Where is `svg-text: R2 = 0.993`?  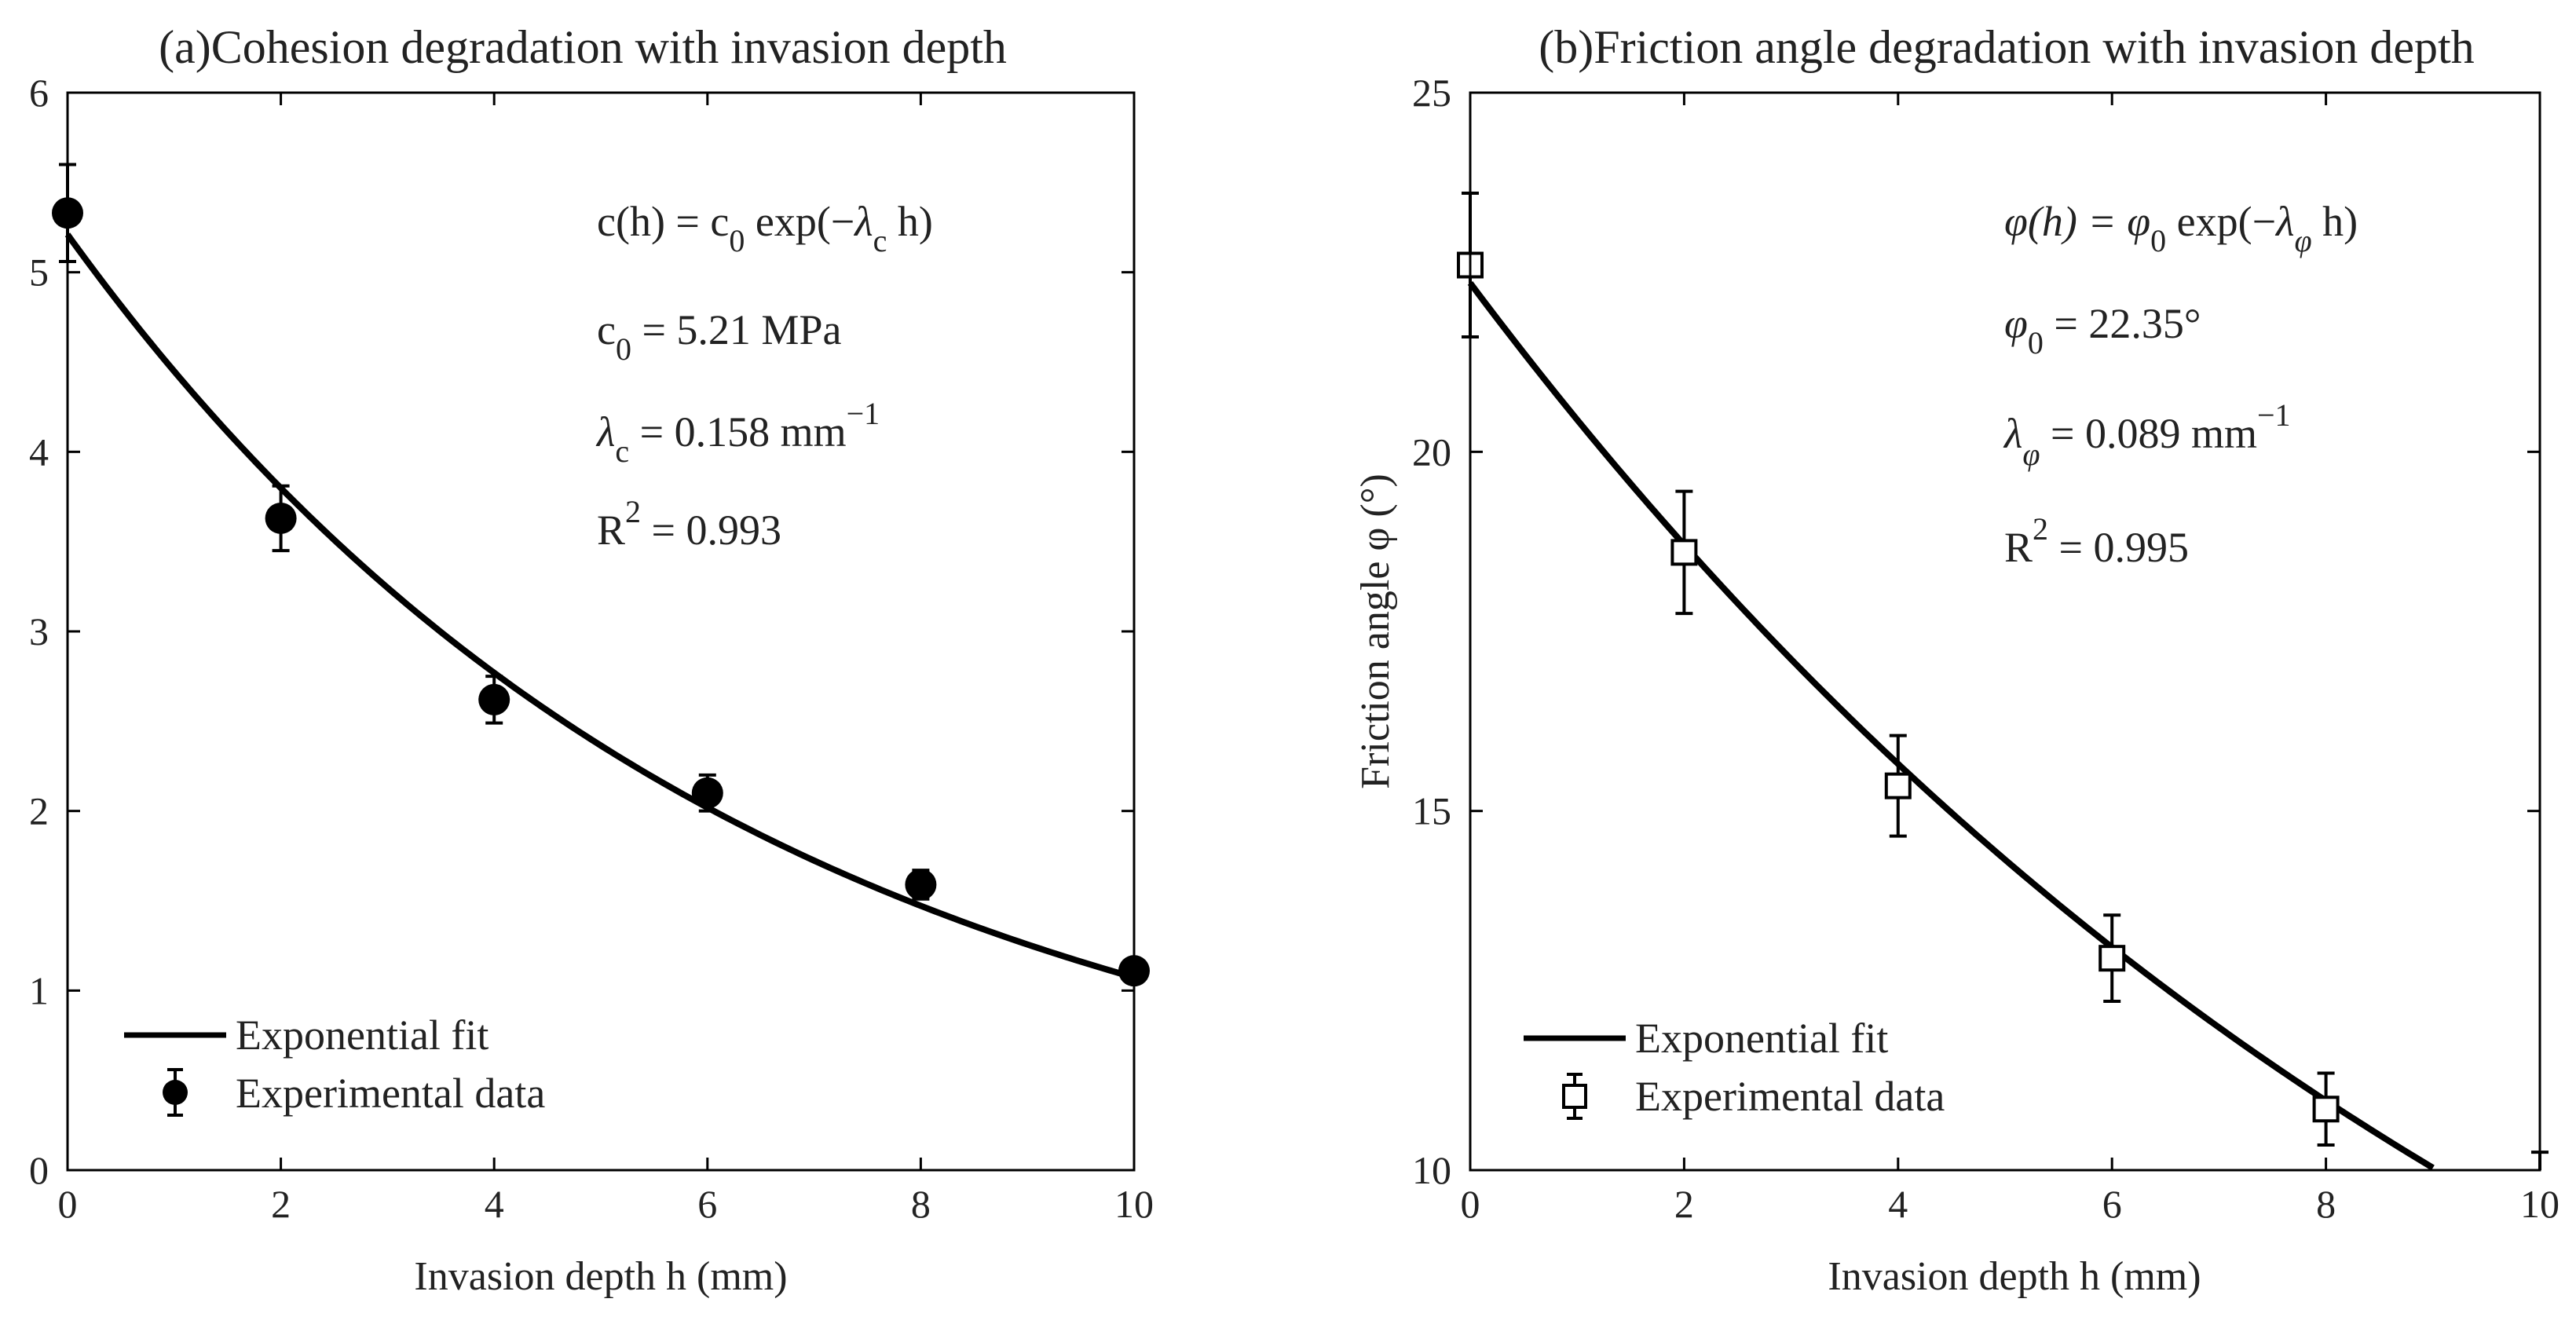 svg-text: R2 = 0.993 is located at coordinates (689, 524).